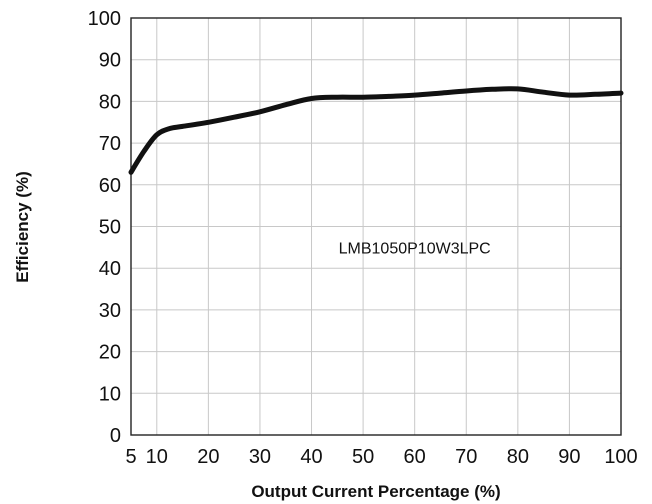  Describe the element at coordinates (569, 457) in the screenshot. I see `x-tick-label: 90` at that location.